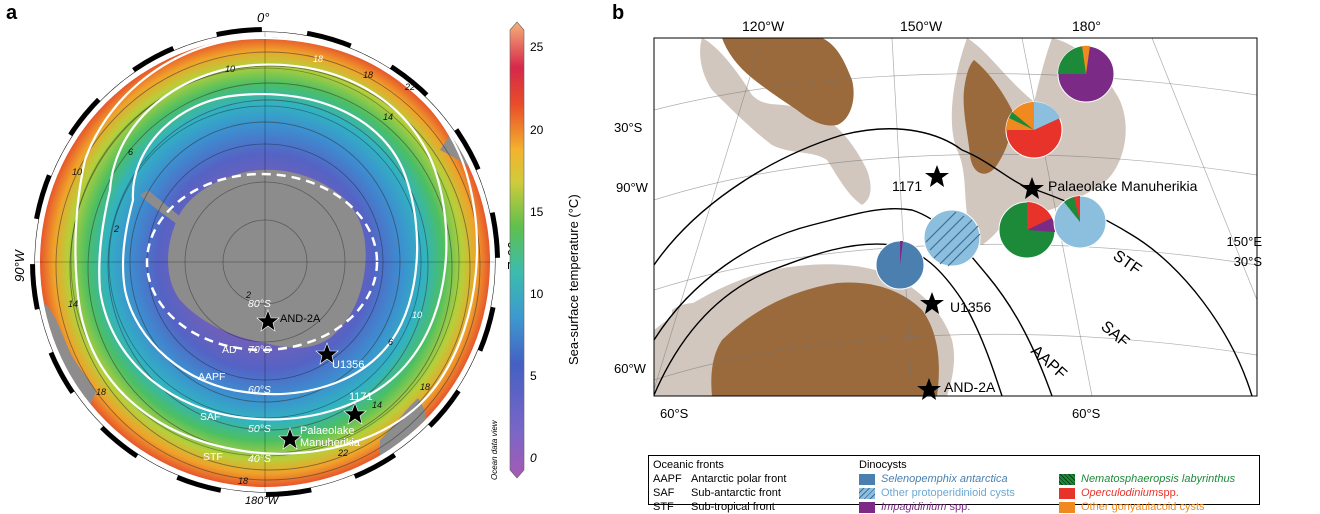 The height and width of the screenshot is (514, 1320). Describe the element at coordinates (1034, 130) in the screenshot. I see `pie-nz-north` at that location.